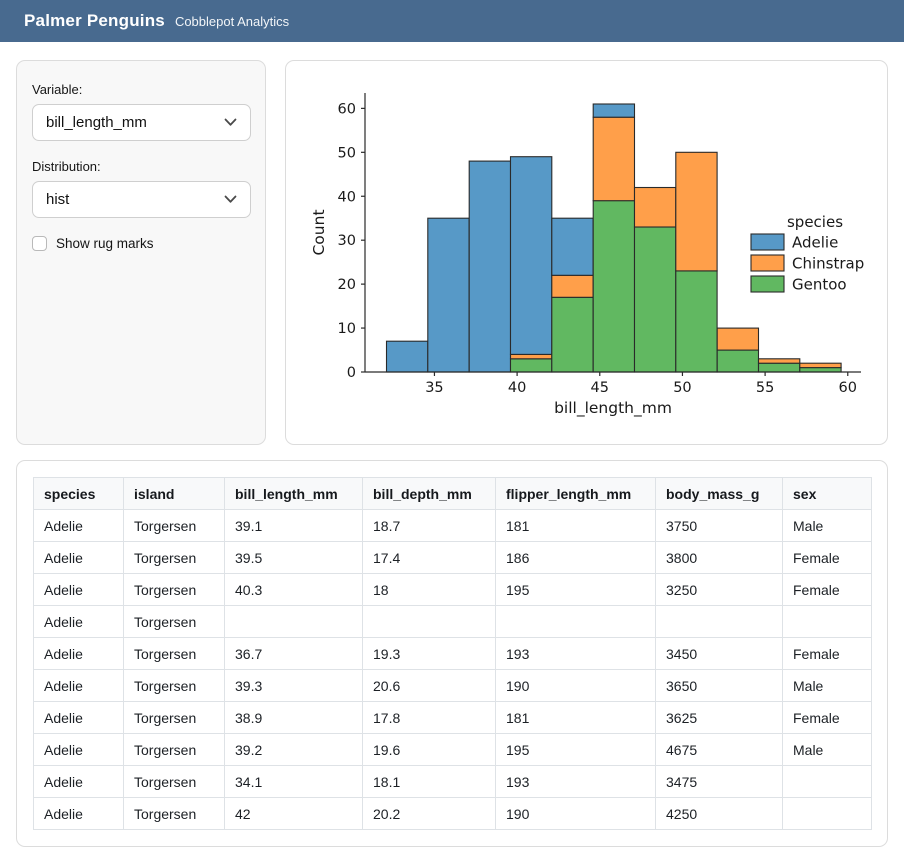 This screenshot has width=904, height=867. What do you see at coordinates (58, 199) in the screenshot?
I see `distribution-select-value: hist` at bounding box center [58, 199].